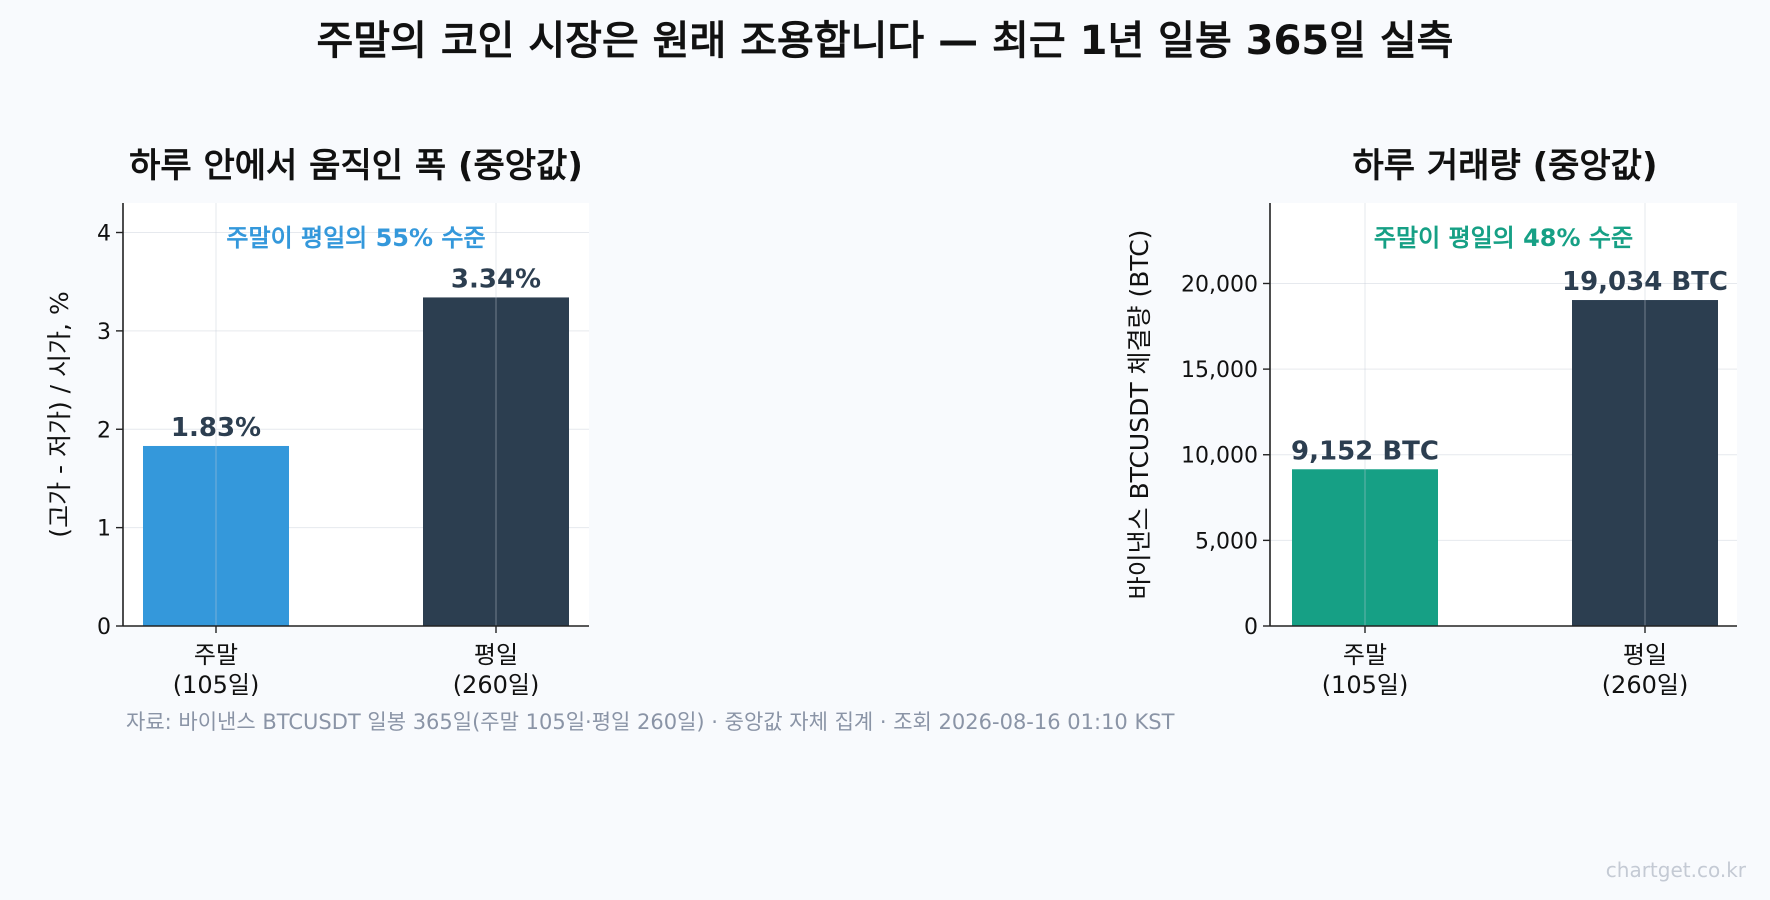 The width and height of the screenshot is (1770, 900). Describe the element at coordinates (1219, 456) in the screenshot. I see `y-tick-label: 10,000` at that location.